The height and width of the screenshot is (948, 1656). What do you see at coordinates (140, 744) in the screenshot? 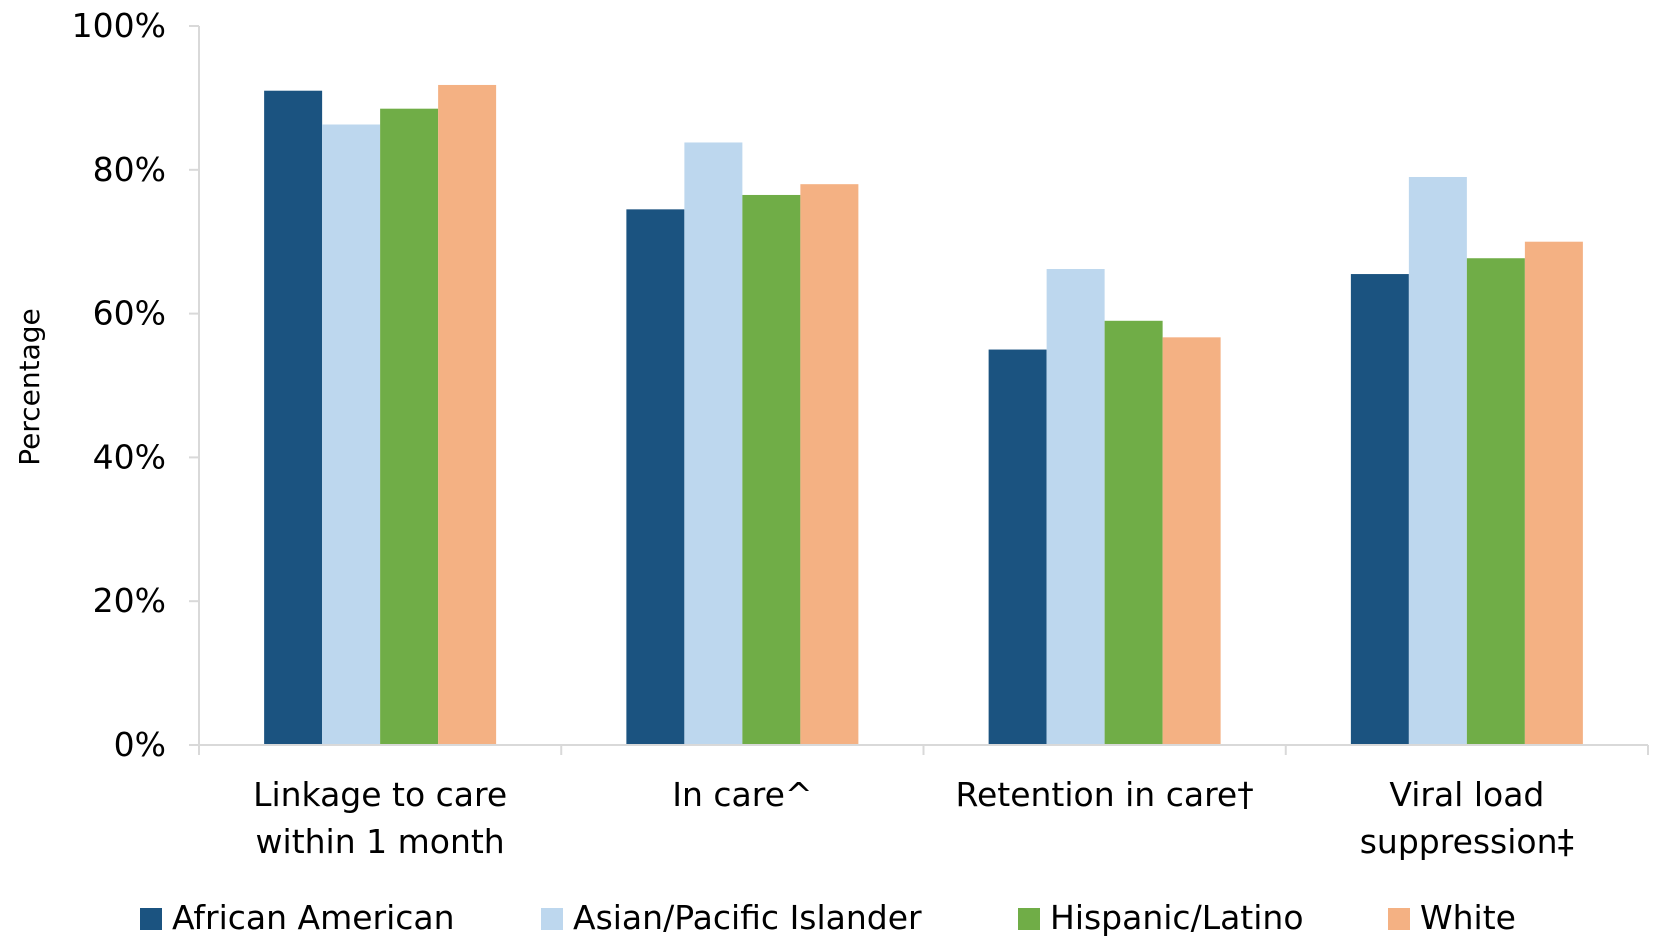
I see `y-tick-label: 0%` at bounding box center [140, 744].